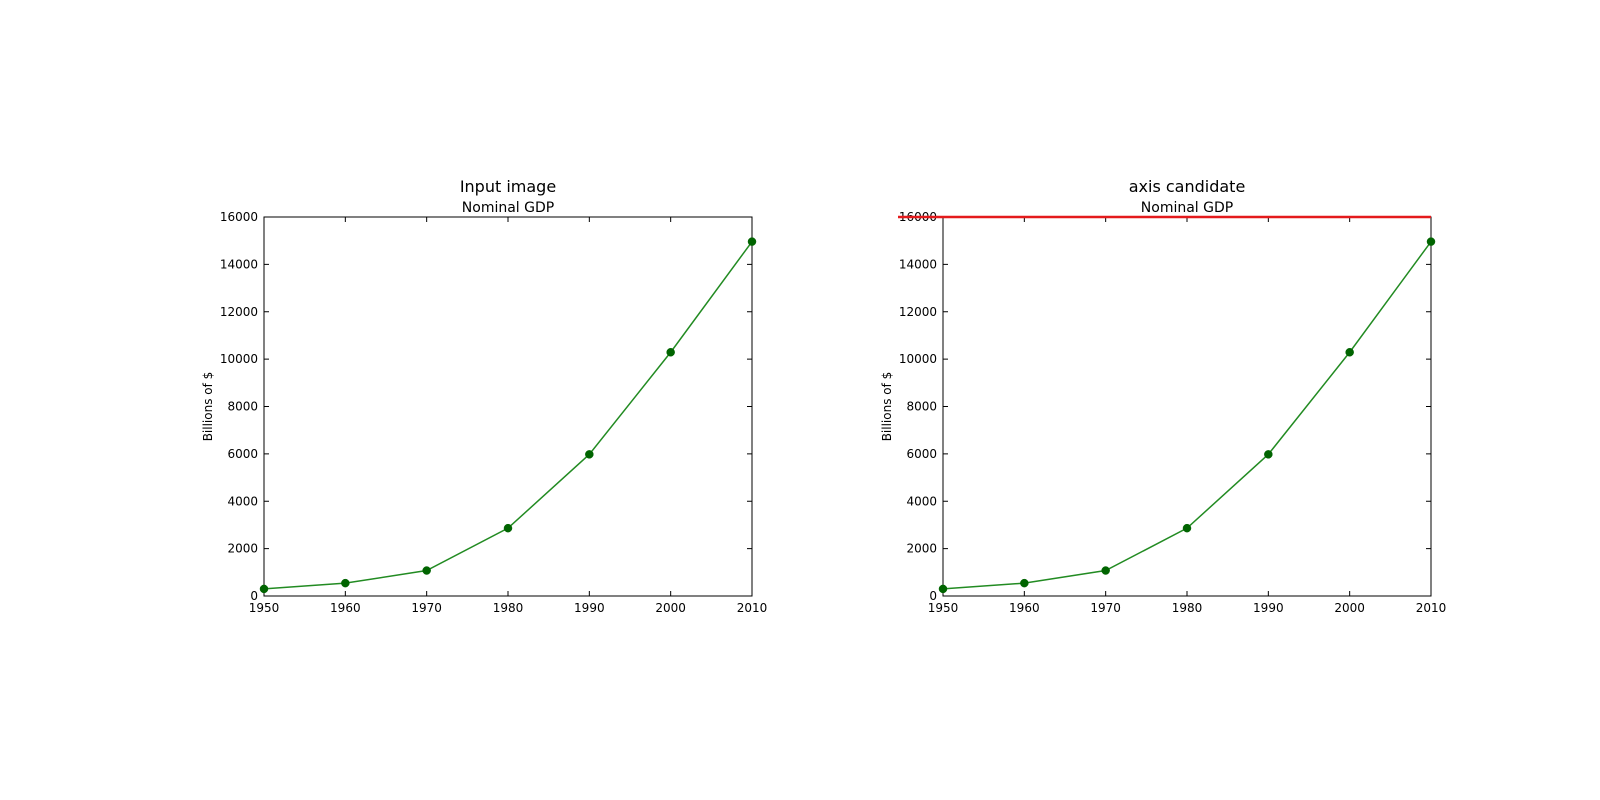  I want to click on y-tick-label: 16000, so click(239, 217).